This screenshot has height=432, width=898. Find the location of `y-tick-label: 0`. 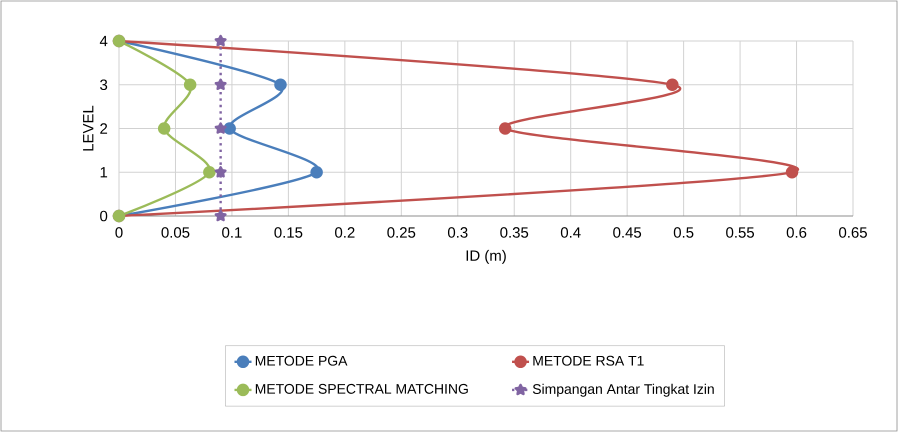

y-tick-label: 0 is located at coordinates (104, 216).